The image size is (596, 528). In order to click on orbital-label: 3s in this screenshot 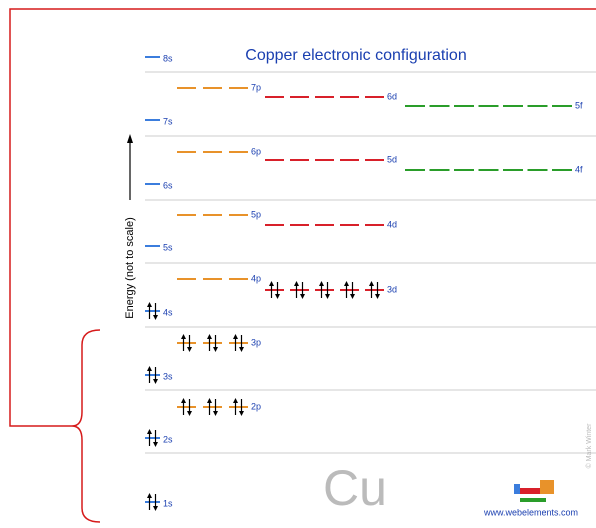, I will do `click(168, 376)`.